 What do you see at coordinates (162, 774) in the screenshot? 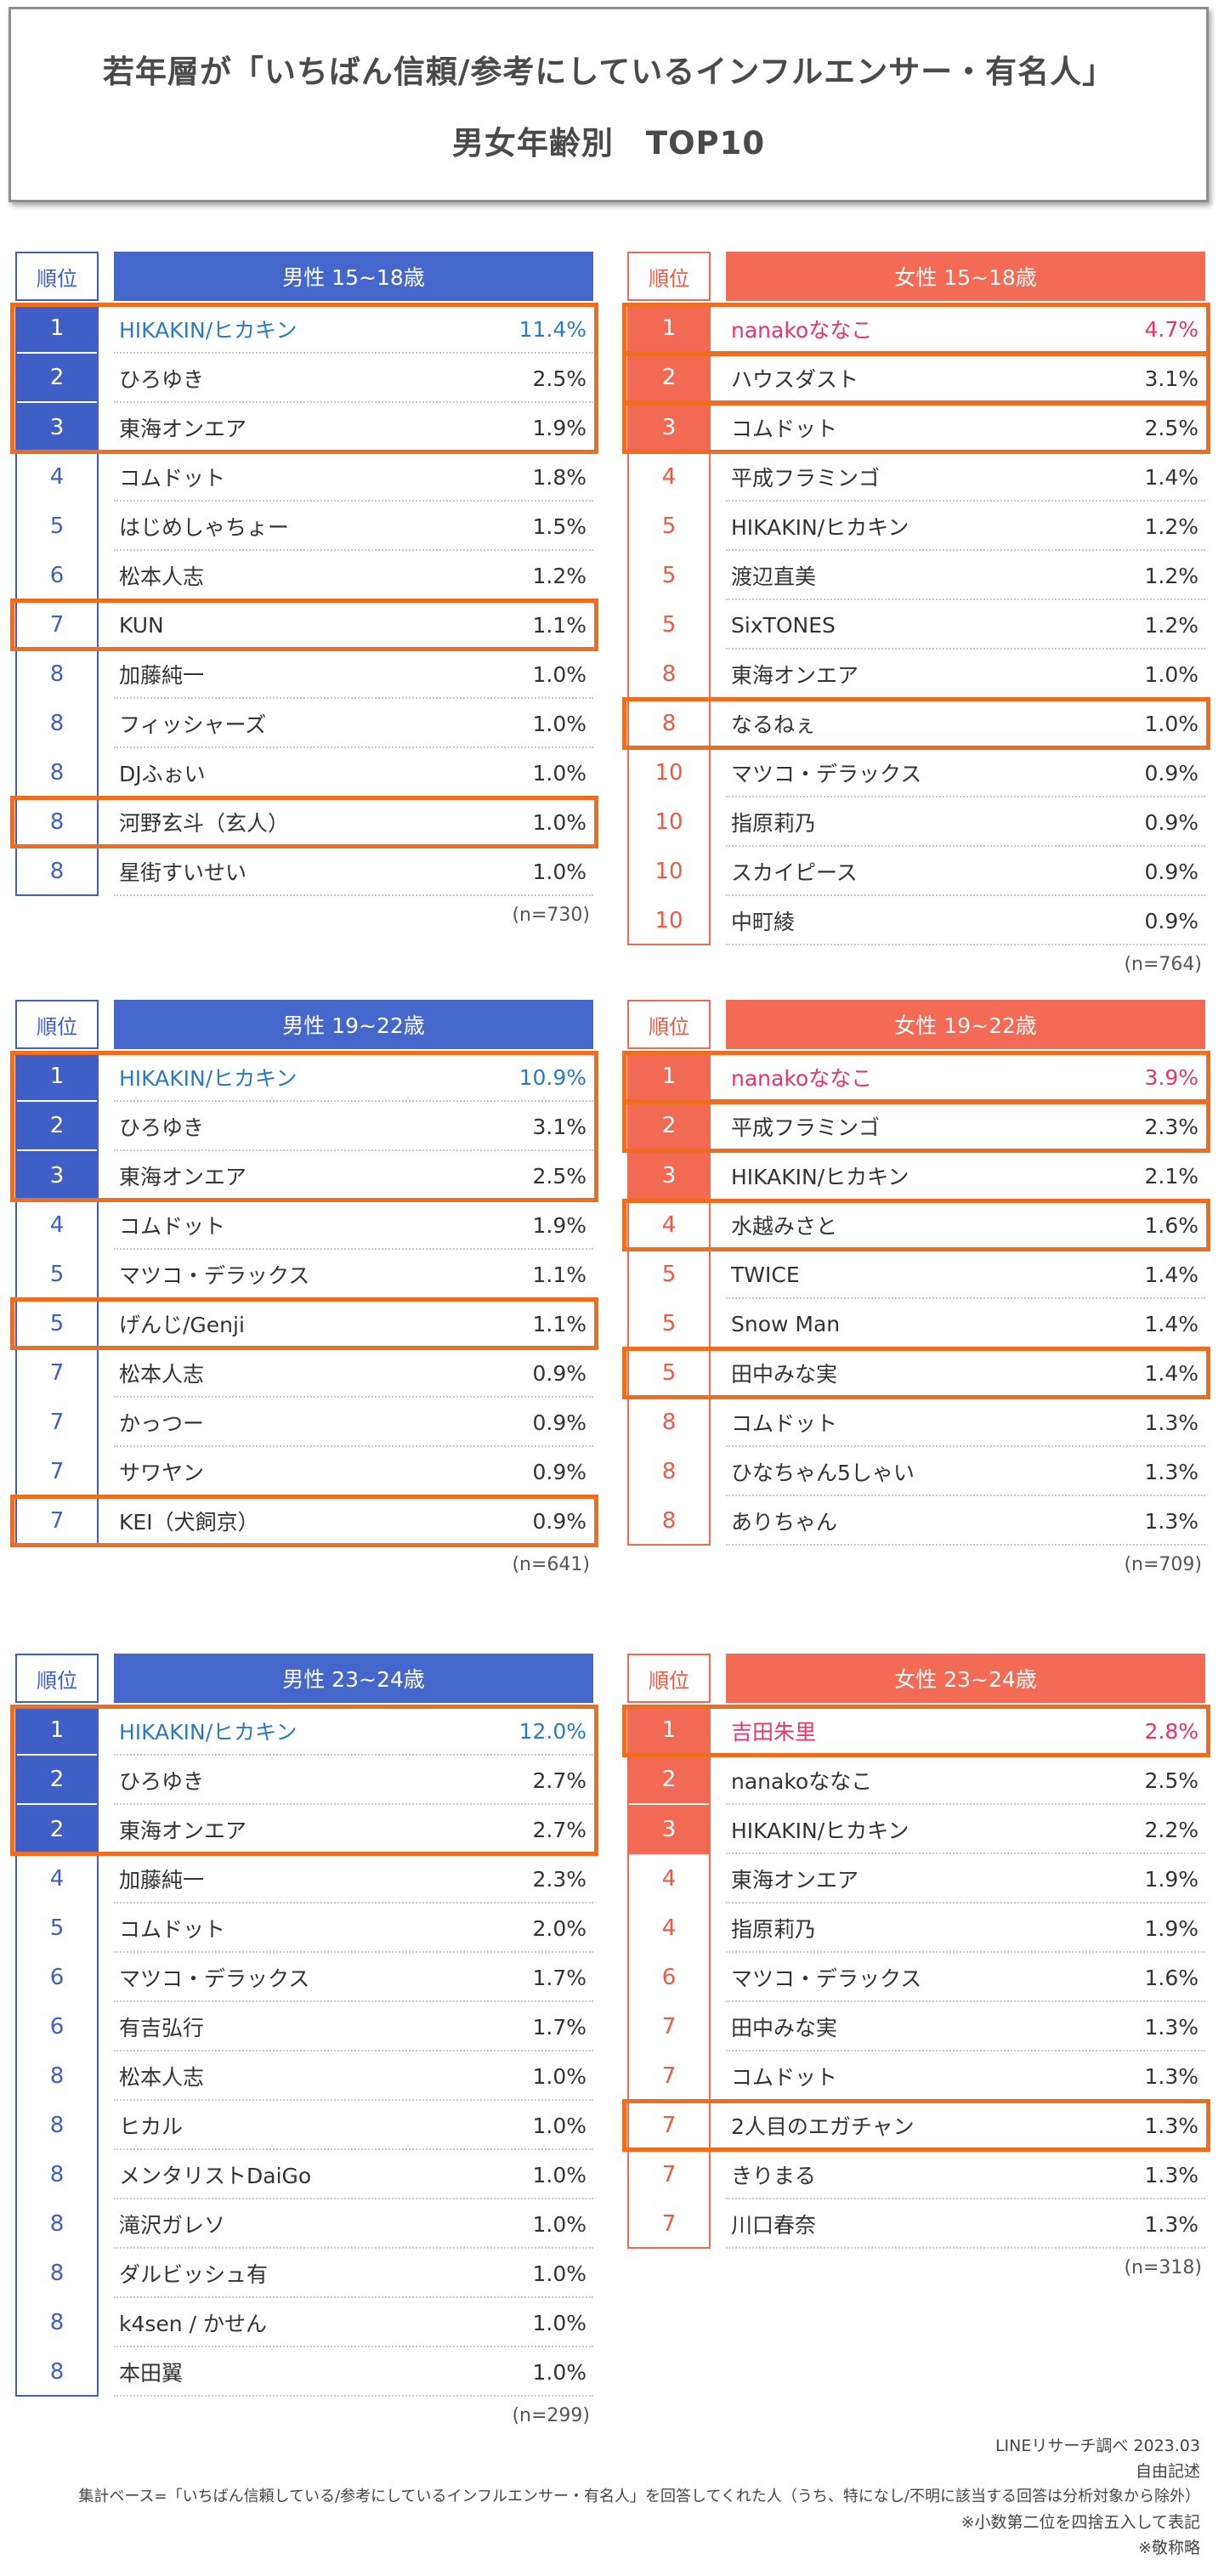
I see `name-cell: DJふぉい` at bounding box center [162, 774].